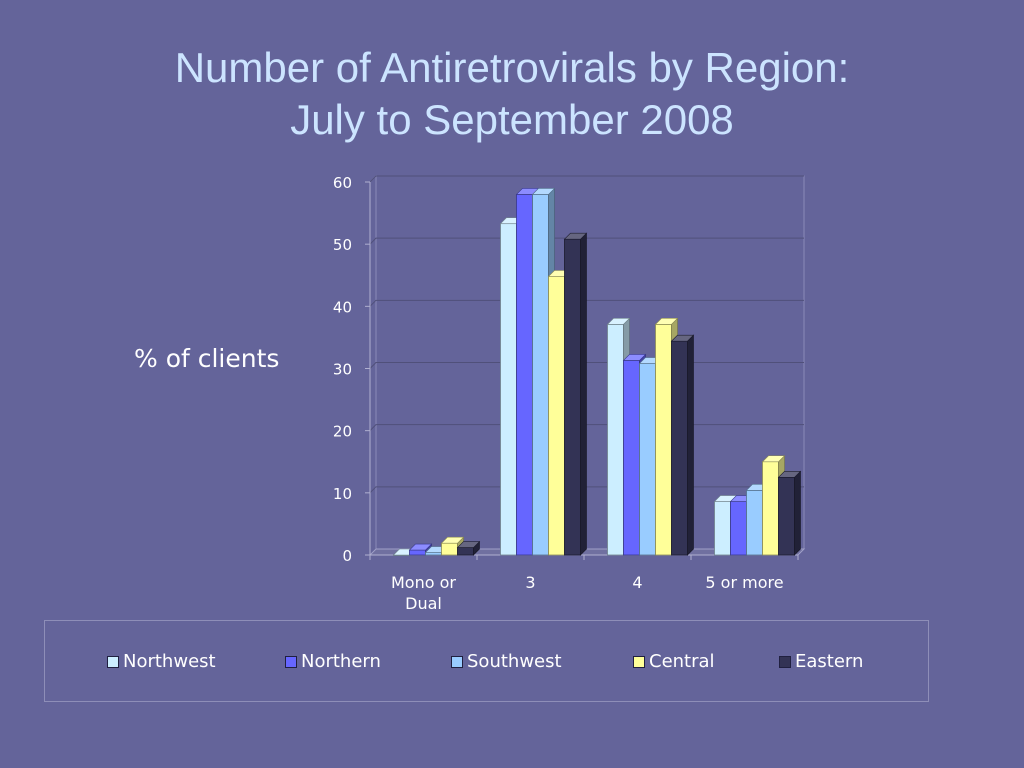  What do you see at coordinates (342, 245) in the screenshot?
I see `y-tick-label: 50` at bounding box center [342, 245].